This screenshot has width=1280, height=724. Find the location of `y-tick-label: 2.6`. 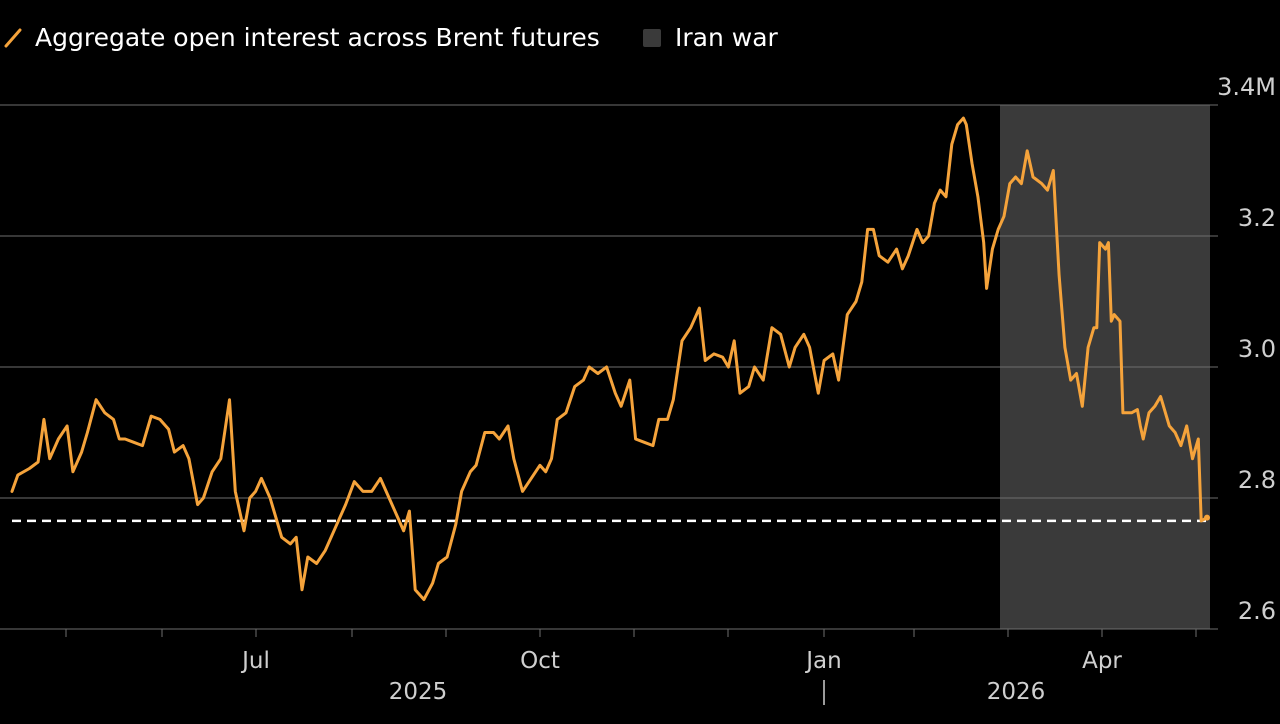

y-tick-label: 2.6 is located at coordinates (1257, 611).